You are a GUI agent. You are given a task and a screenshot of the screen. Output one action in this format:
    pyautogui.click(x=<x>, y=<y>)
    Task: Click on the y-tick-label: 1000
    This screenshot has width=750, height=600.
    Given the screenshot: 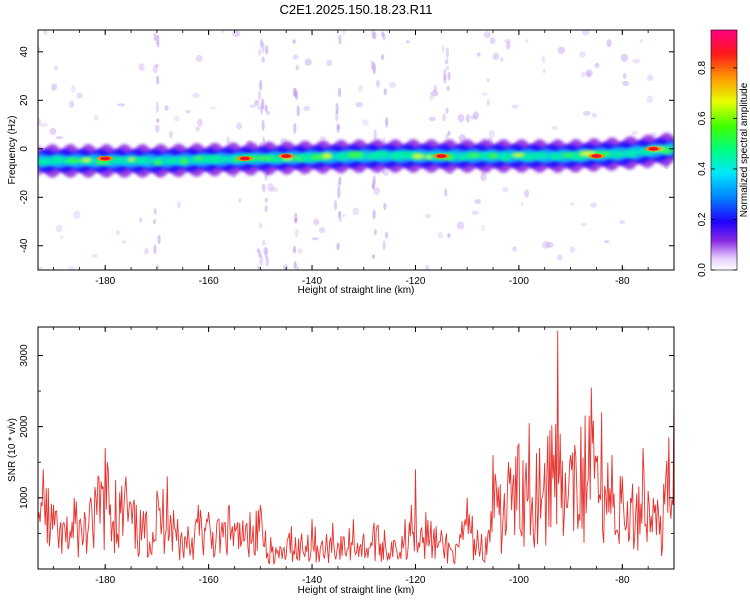 What is the action you would take?
    pyautogui.click(x=24, y=497)
    